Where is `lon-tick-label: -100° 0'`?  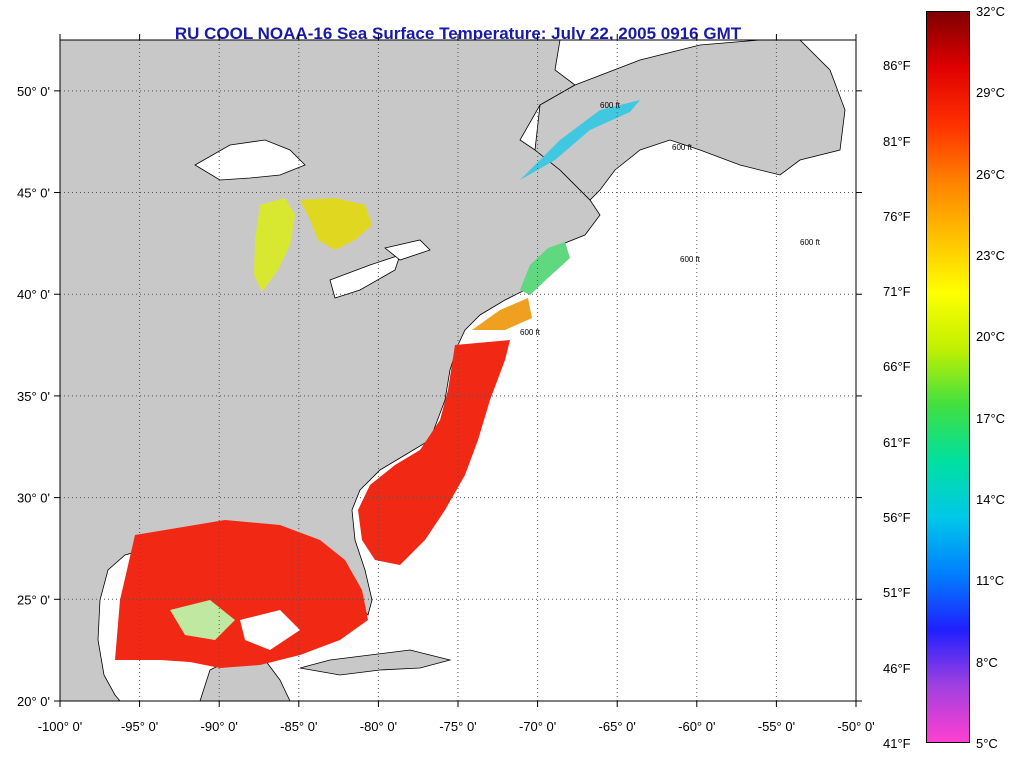
lon-tick-label: -100° 0' is located at coordinates (60, 726).